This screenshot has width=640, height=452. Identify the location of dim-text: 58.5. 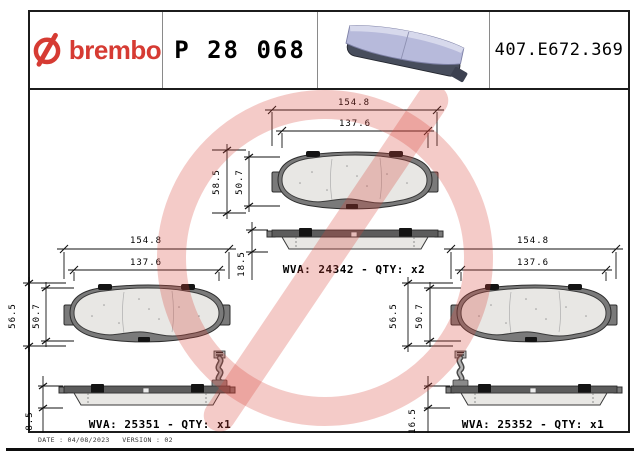
(217, 182).